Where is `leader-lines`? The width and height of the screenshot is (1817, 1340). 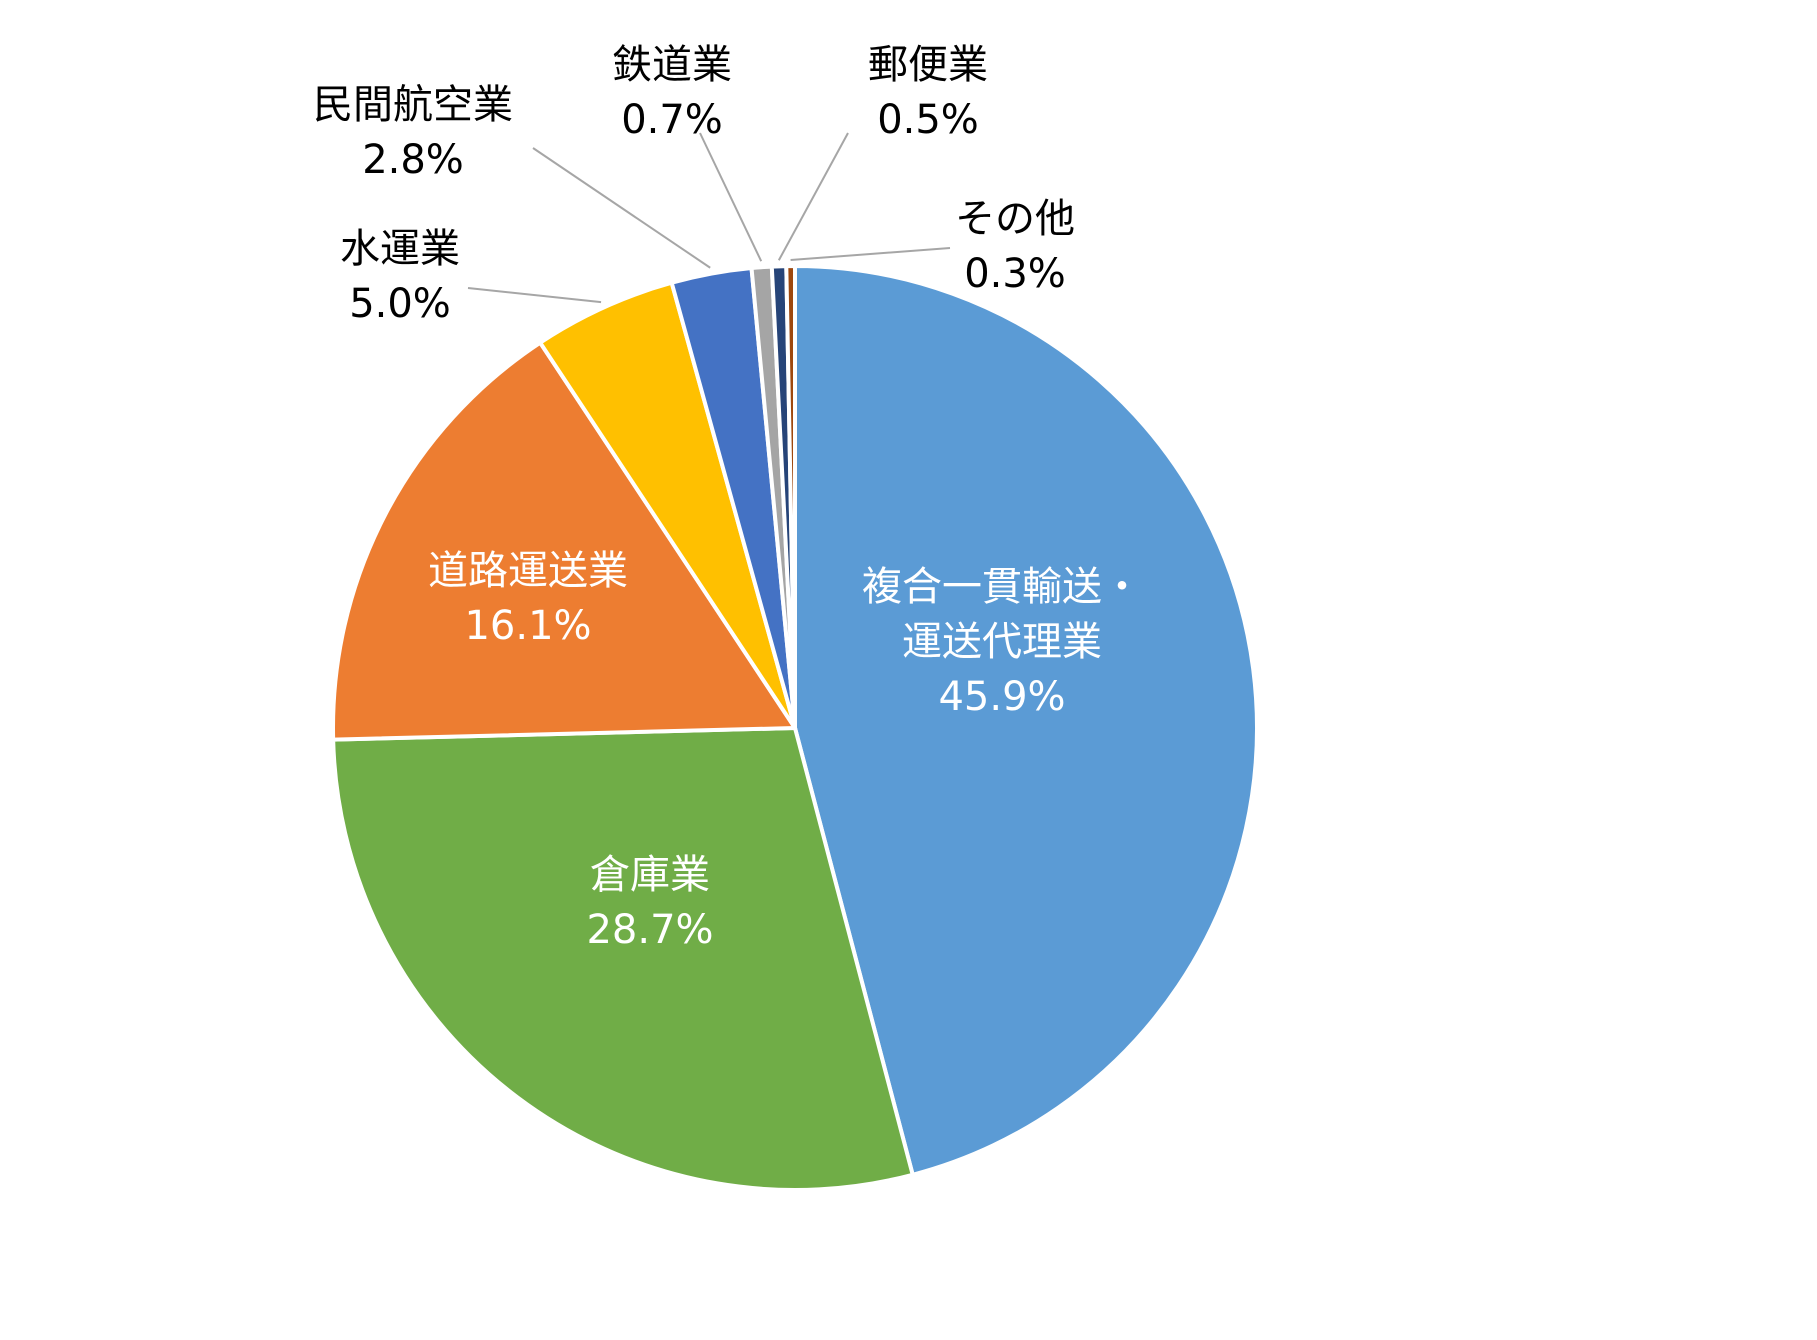 leader-lines is located at coordinates (709, 218).